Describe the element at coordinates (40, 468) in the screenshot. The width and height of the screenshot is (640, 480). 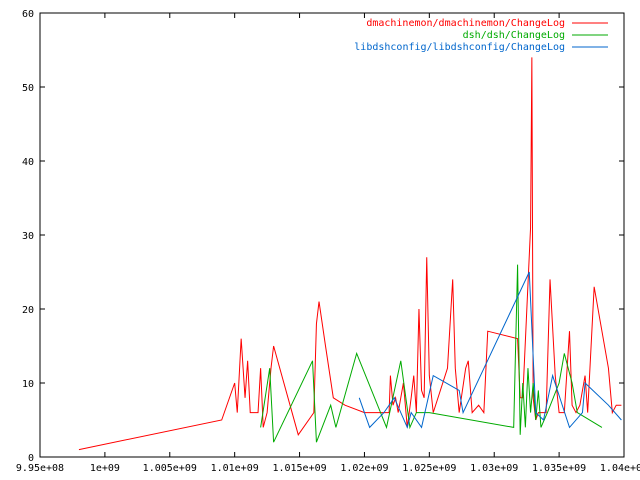
I see `x-tick-label: 9.95e+08` at that location.